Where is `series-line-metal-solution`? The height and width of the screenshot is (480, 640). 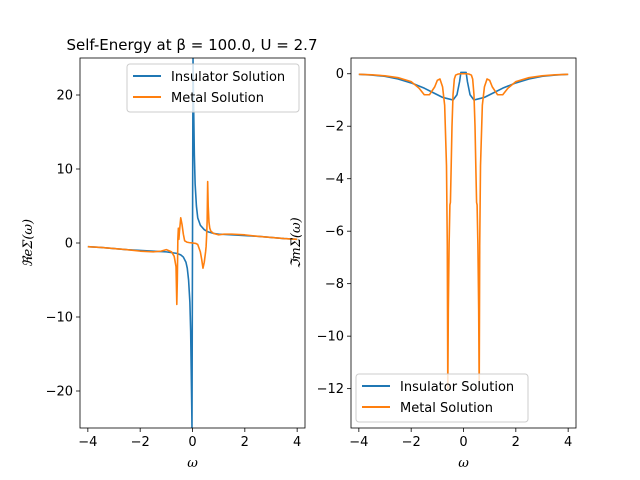
series-line-metal-solution is located at coordinates (192, 243).